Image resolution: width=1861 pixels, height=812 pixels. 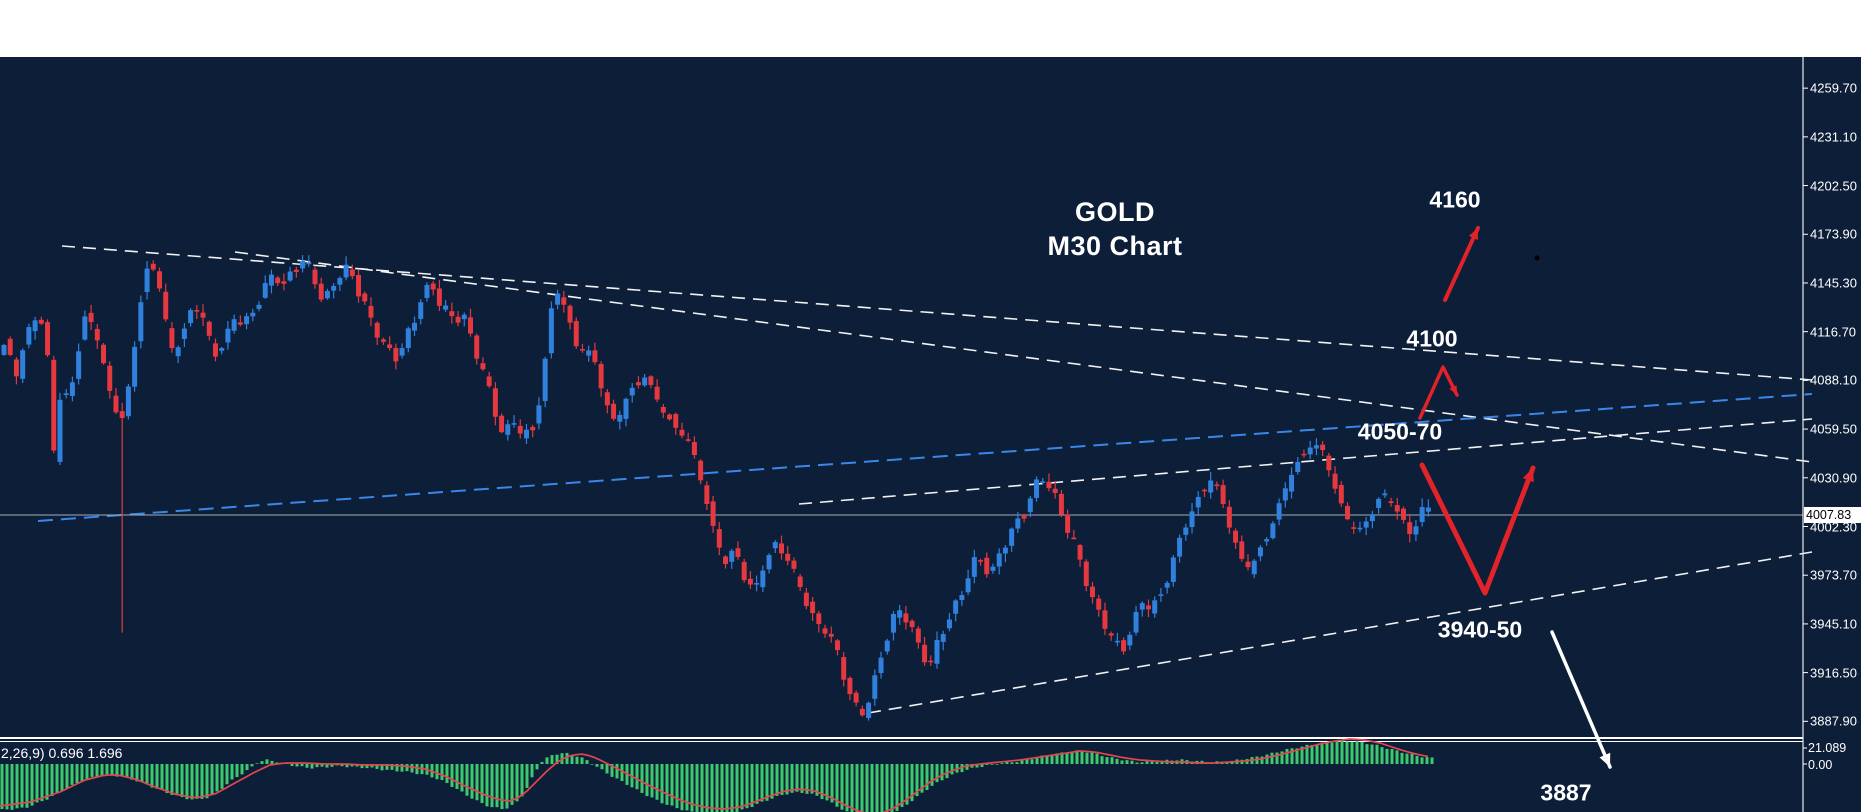 What do you see at coordinates (1305, 461) in the screenshot?
I see `trendline-ascending-support-mid` at bounding box center [1305, 461].